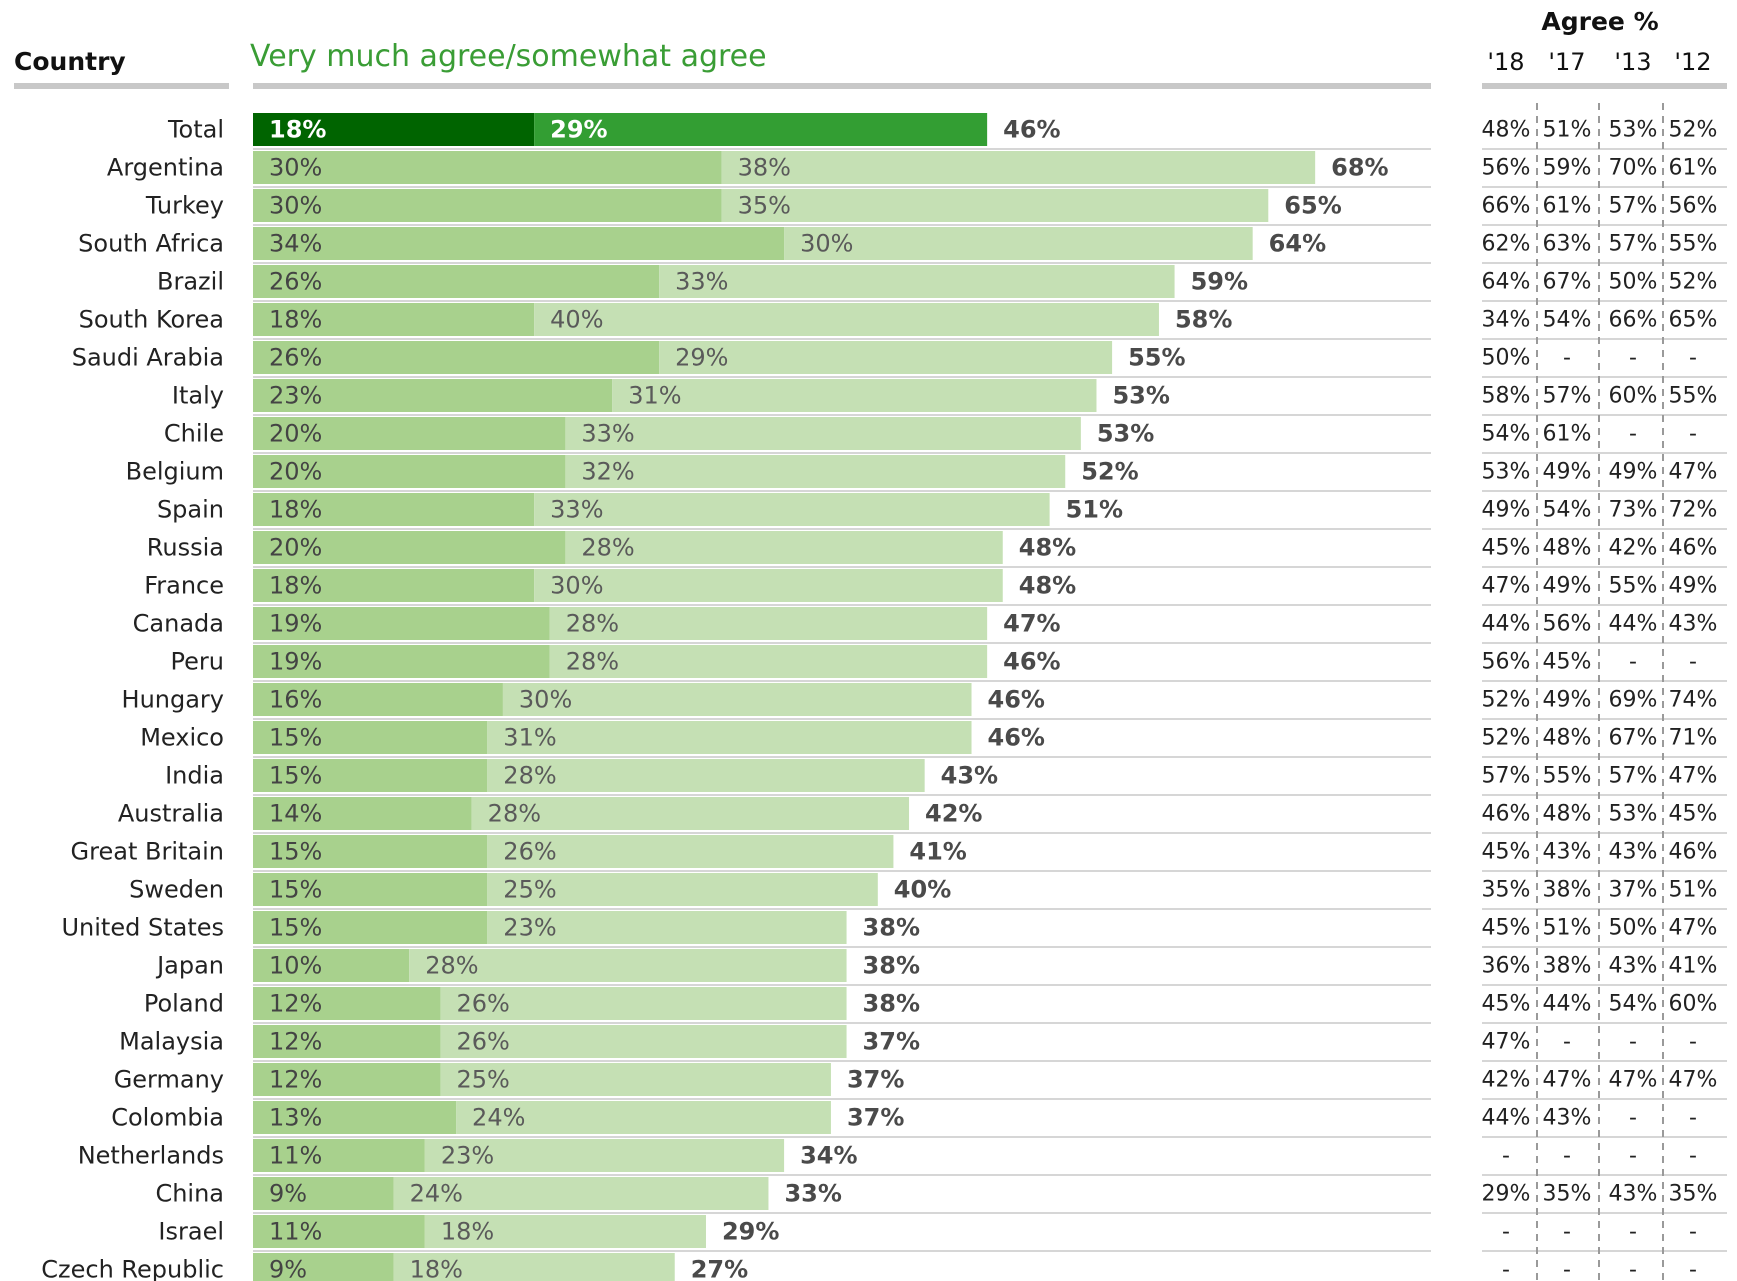 This screenshot has height=1281, width=1737. Describe the element at coordinates (198, 396) in the screenshot. I see `country-label-italy: Italy` at that location.